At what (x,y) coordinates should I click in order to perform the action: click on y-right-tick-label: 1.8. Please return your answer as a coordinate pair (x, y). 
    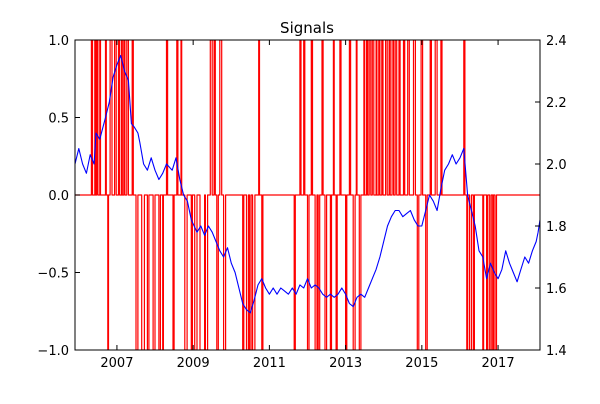
    Looking at the image, I should click on (556, 227).